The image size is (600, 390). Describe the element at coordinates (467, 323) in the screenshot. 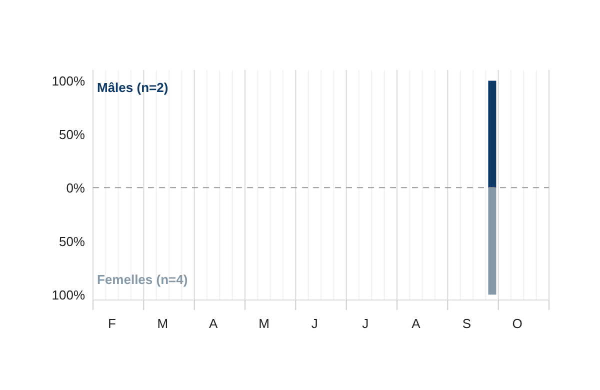

I see `x-tick-label: S` at that location.